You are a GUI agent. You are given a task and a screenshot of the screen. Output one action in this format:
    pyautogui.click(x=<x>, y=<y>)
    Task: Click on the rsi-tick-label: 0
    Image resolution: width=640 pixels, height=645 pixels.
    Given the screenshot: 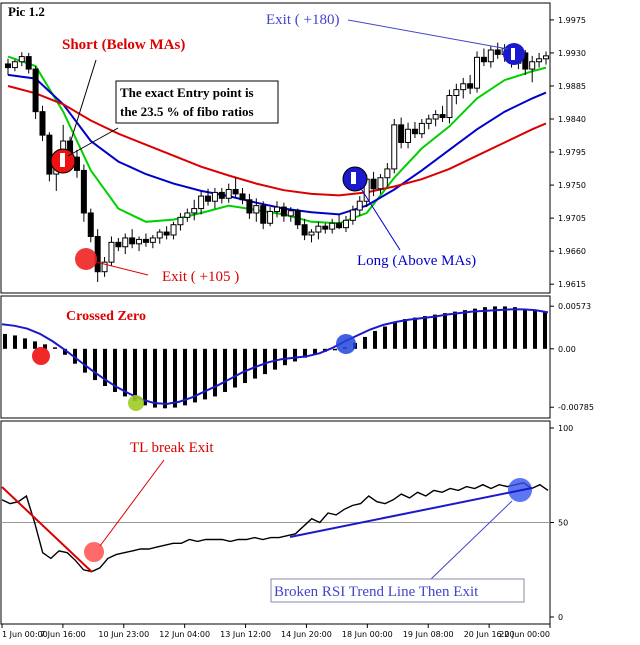 What is the action you would take?
    pyautogui.click(x=560, y=617)
    